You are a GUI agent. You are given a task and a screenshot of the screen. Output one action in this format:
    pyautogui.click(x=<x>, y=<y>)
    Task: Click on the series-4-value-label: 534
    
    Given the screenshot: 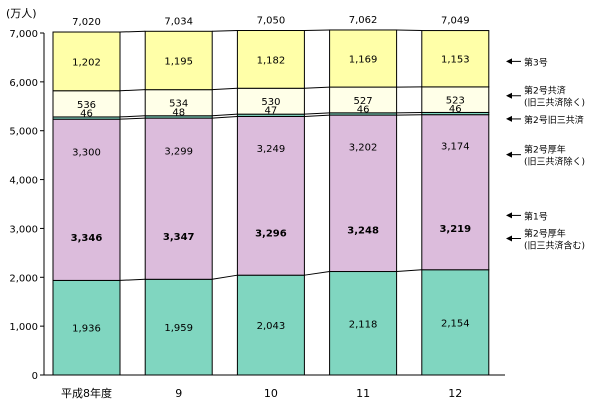 What is the action you would take?
    pyautogui.click(x=178, y=104)
    